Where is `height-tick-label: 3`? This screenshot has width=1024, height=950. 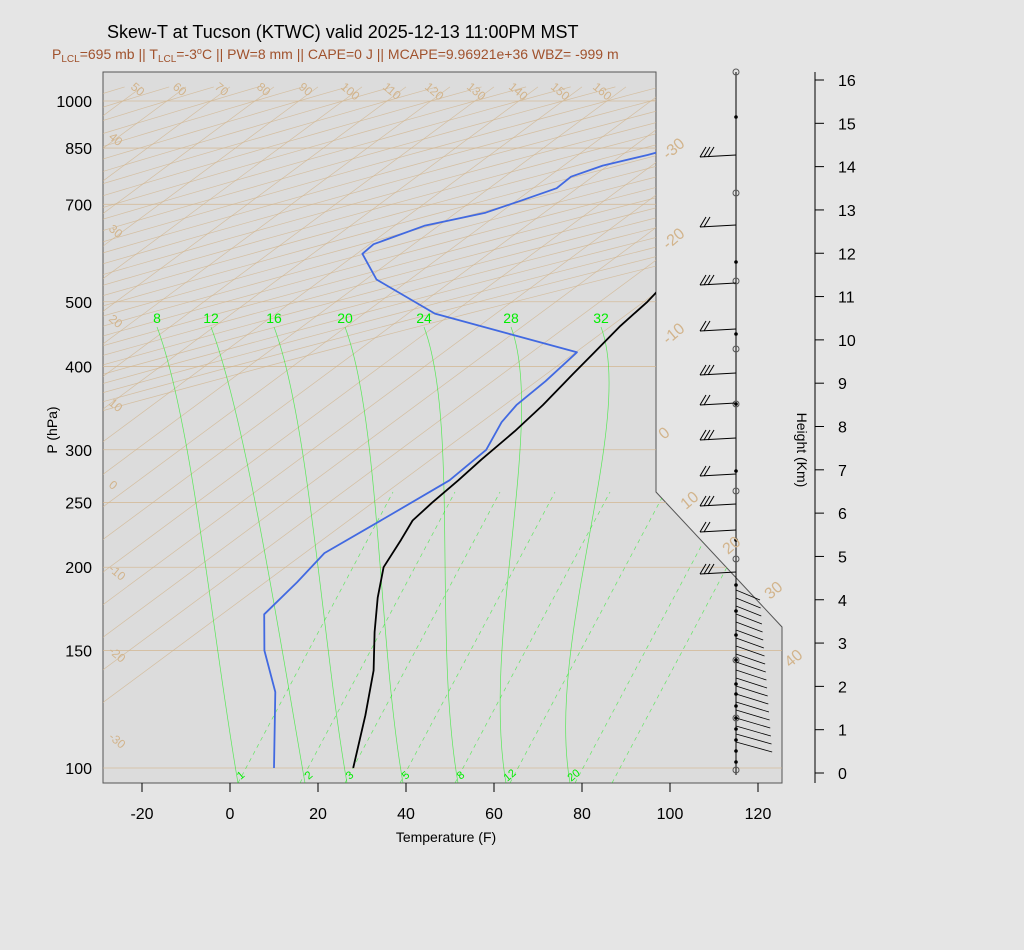
height-tick-label: 3 is located at coordinates (842, 644).